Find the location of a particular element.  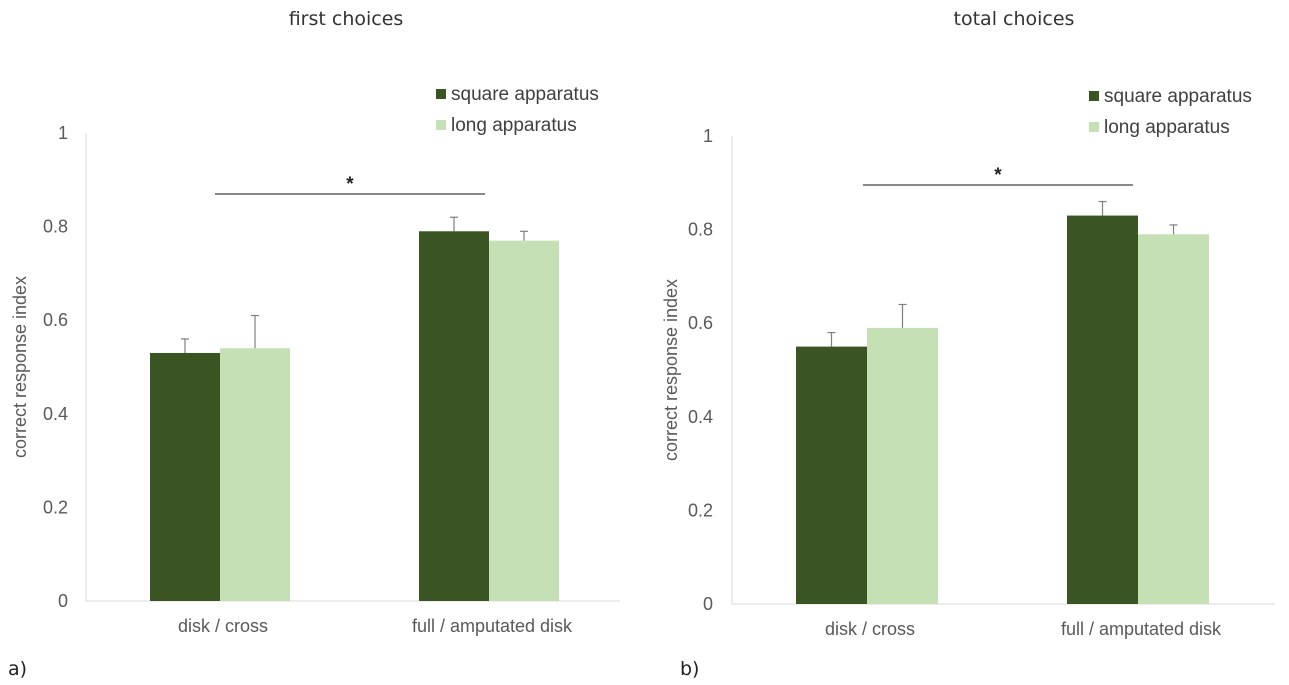

panel-b-title: total choices is located at coordinates (1014, 19).